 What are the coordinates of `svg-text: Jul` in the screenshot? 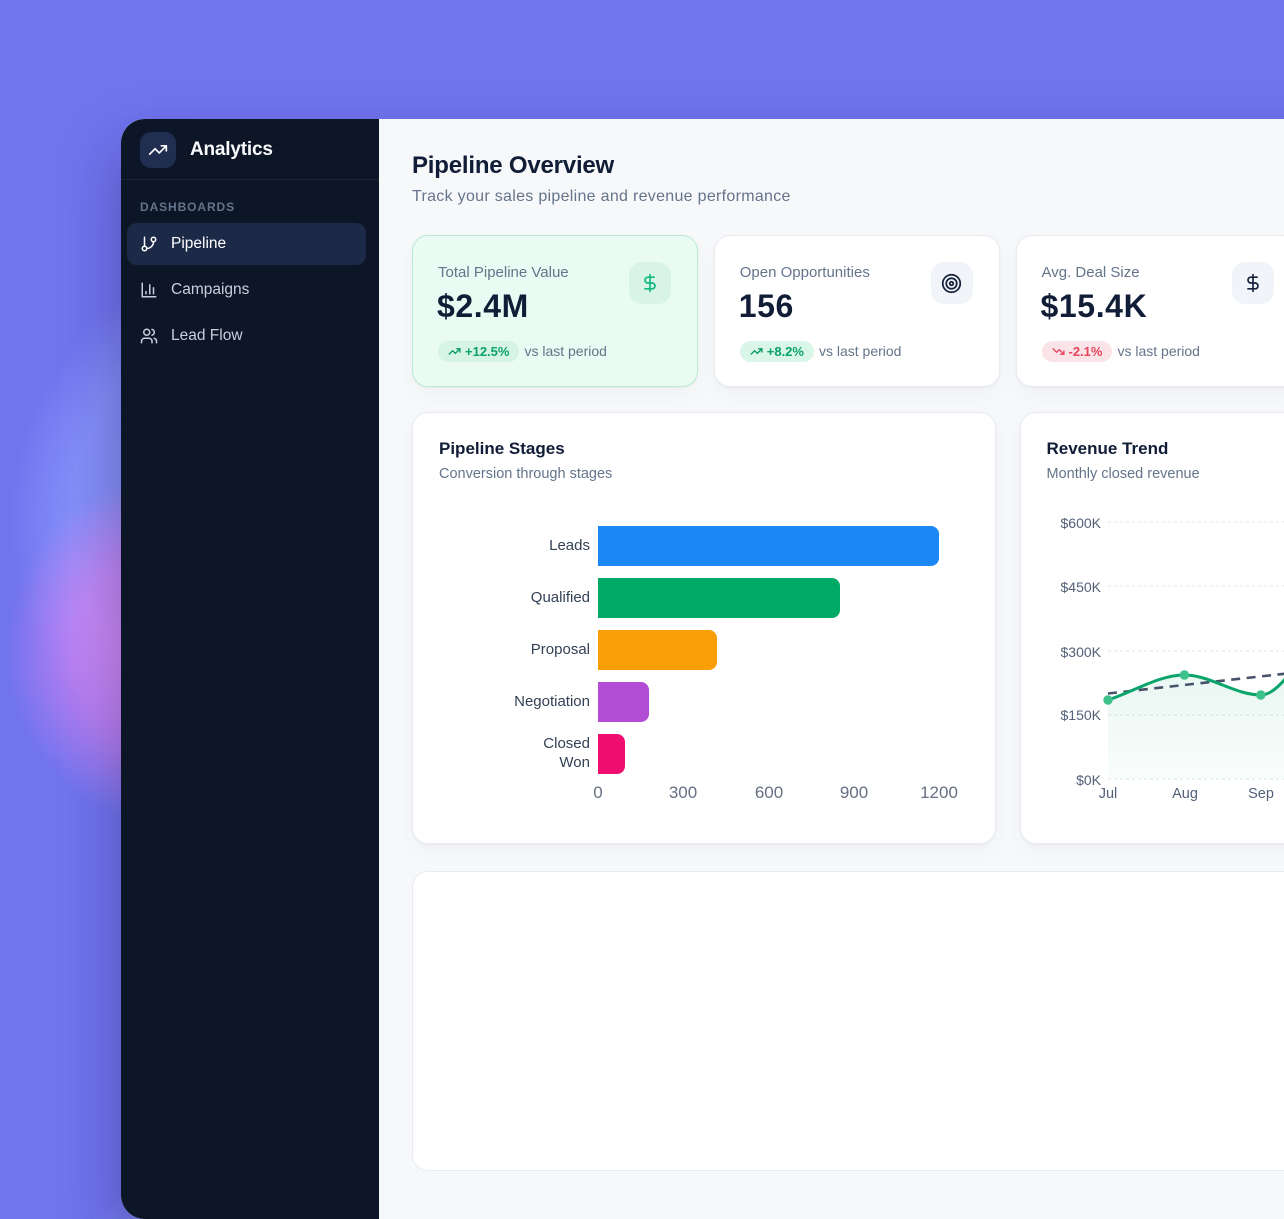 It's located at (1107, 794).